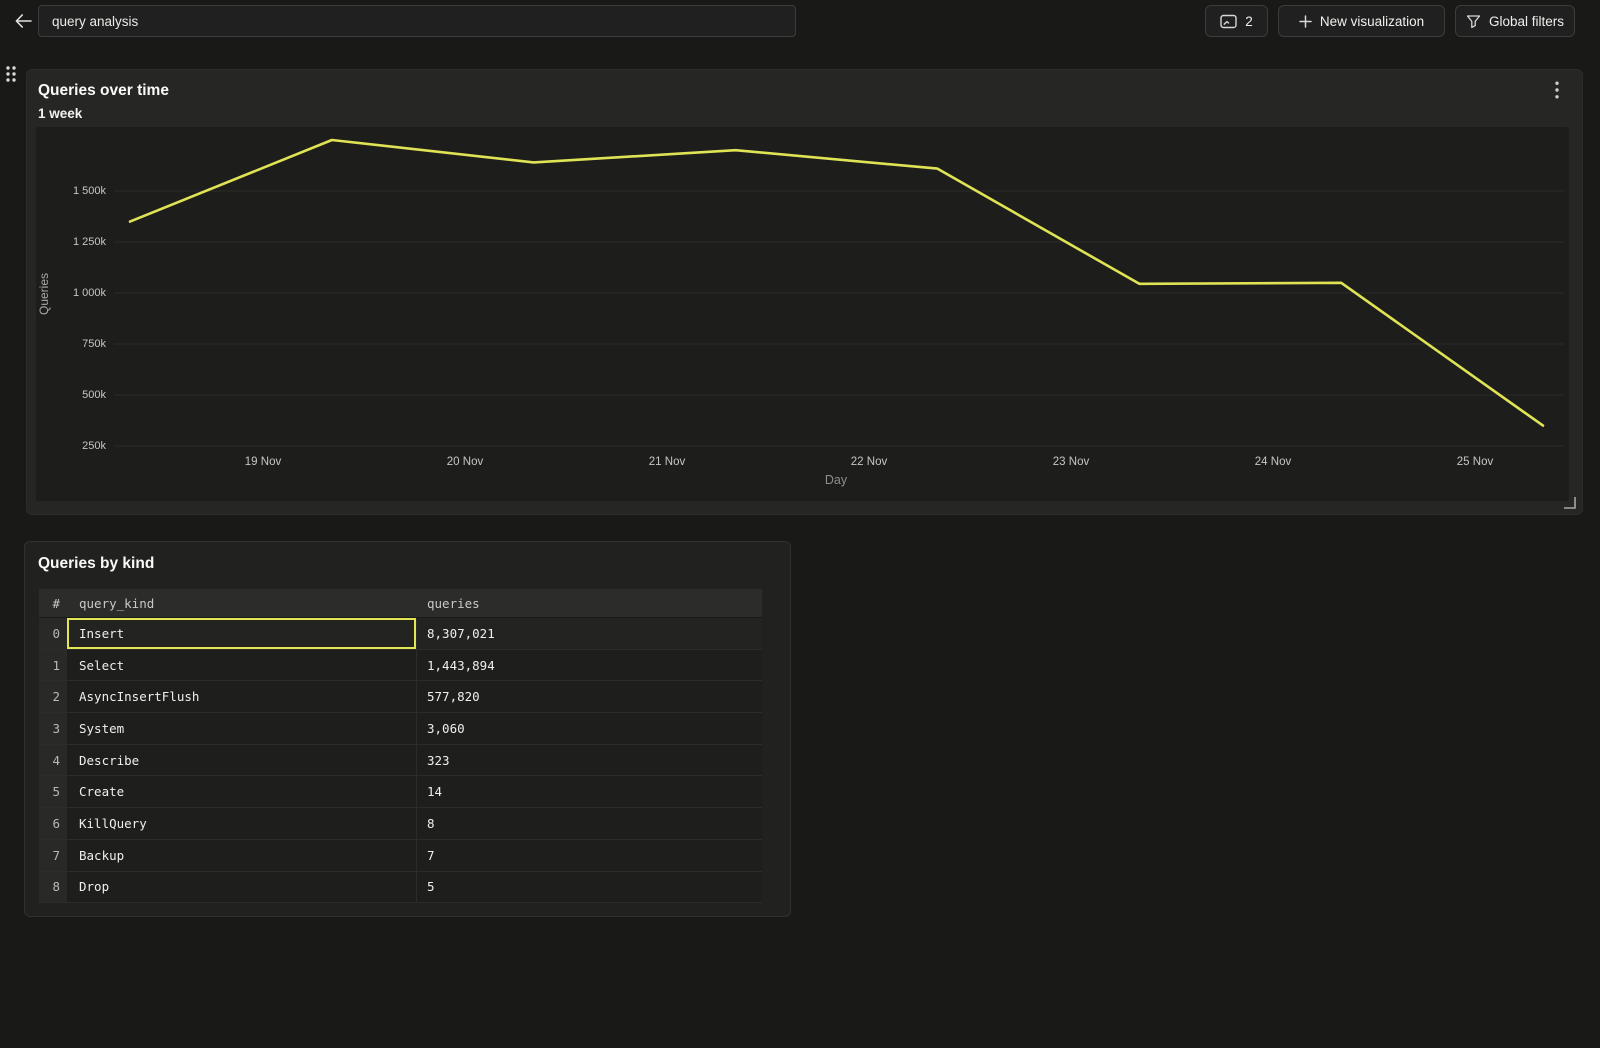  I want to click on table-row: 0 Insert 8,307,021, so click(400, 634).